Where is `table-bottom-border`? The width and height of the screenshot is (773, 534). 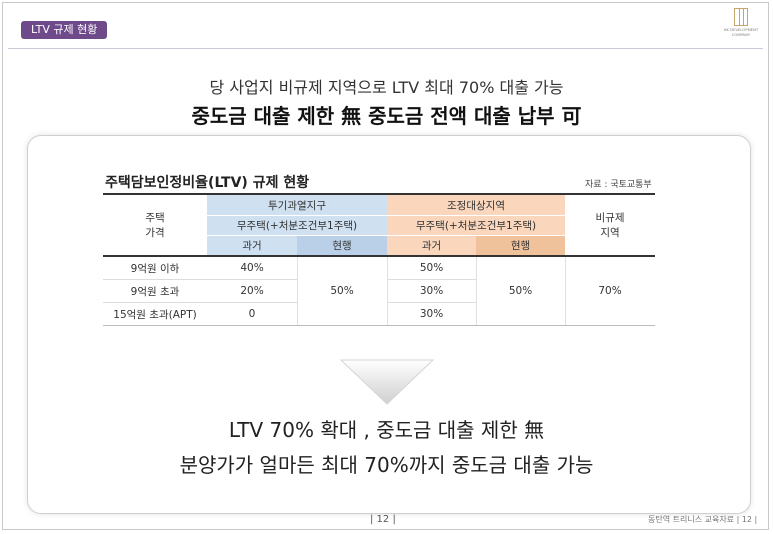 table-bottom-border is located at coordinates (379, 325).